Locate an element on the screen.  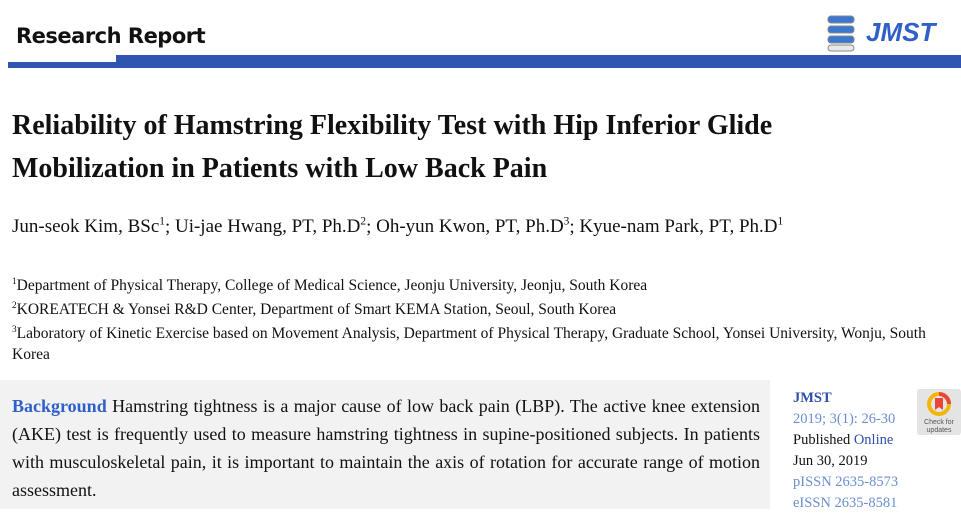
author: Jun-seok Kim, BSc1 is located at coordinates (88, 227).